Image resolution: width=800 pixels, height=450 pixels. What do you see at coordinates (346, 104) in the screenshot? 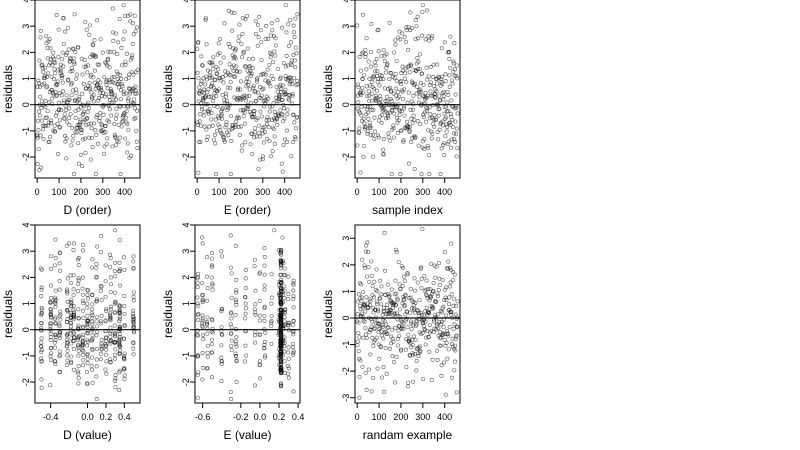
I see `y-tick-label: 0` at bounding box center [346, 104].